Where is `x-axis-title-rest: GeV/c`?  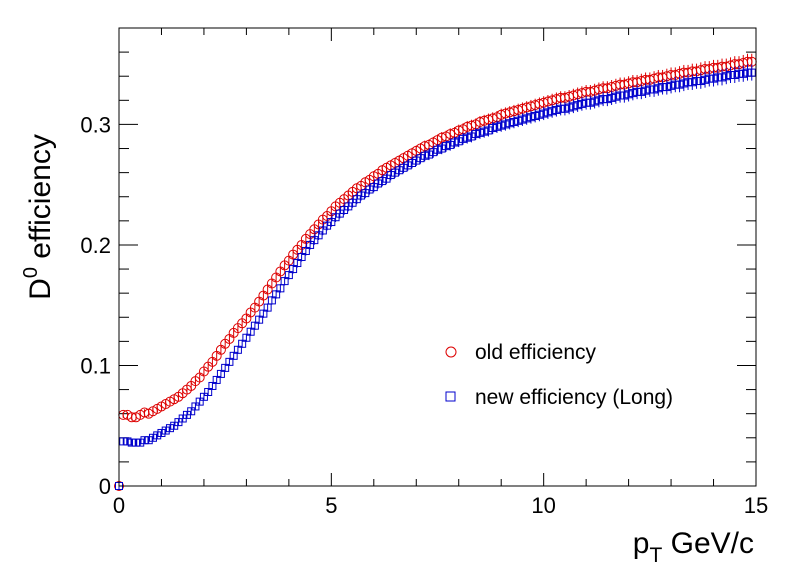
x-axis-title-rest: GeV/c is located at coordinates (708, 543).